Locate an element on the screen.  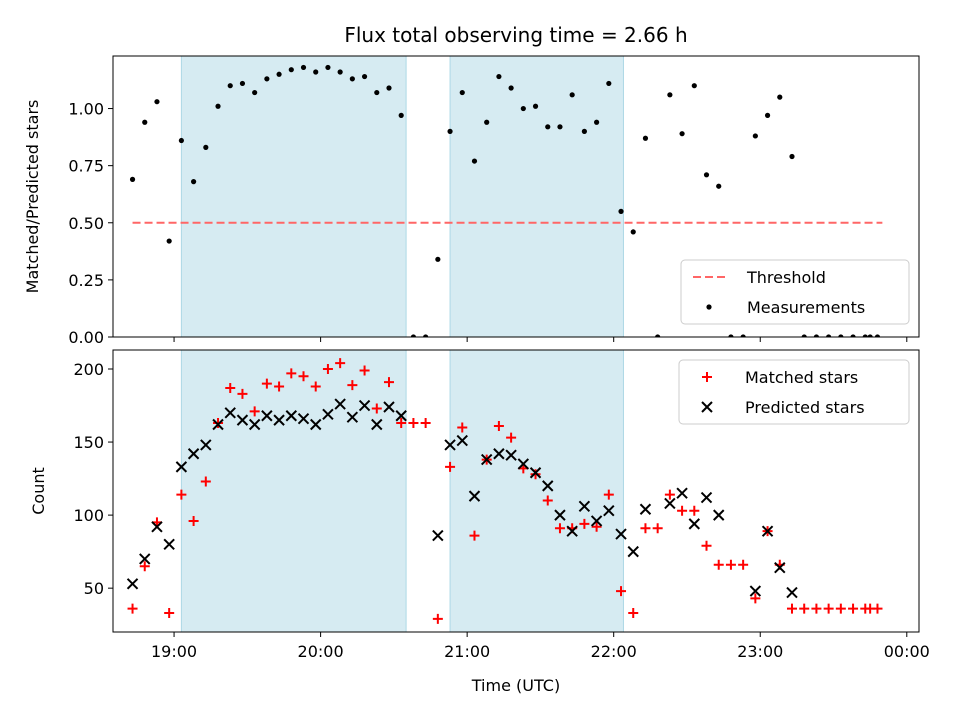
y-tick-label: 0.50 is located at coordinates (86, 223).